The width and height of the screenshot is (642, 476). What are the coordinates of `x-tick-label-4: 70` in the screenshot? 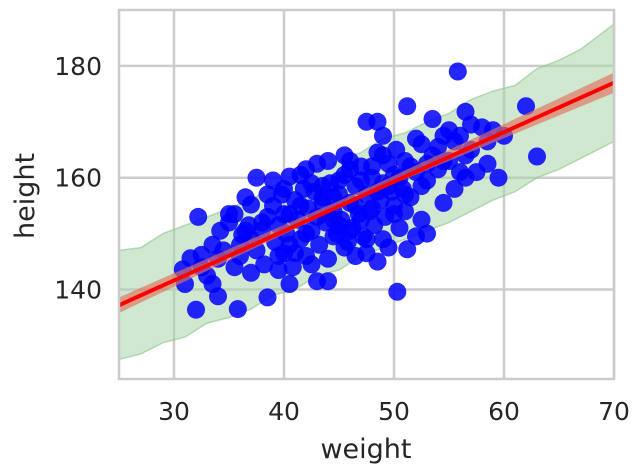 It's located at (614, 411).